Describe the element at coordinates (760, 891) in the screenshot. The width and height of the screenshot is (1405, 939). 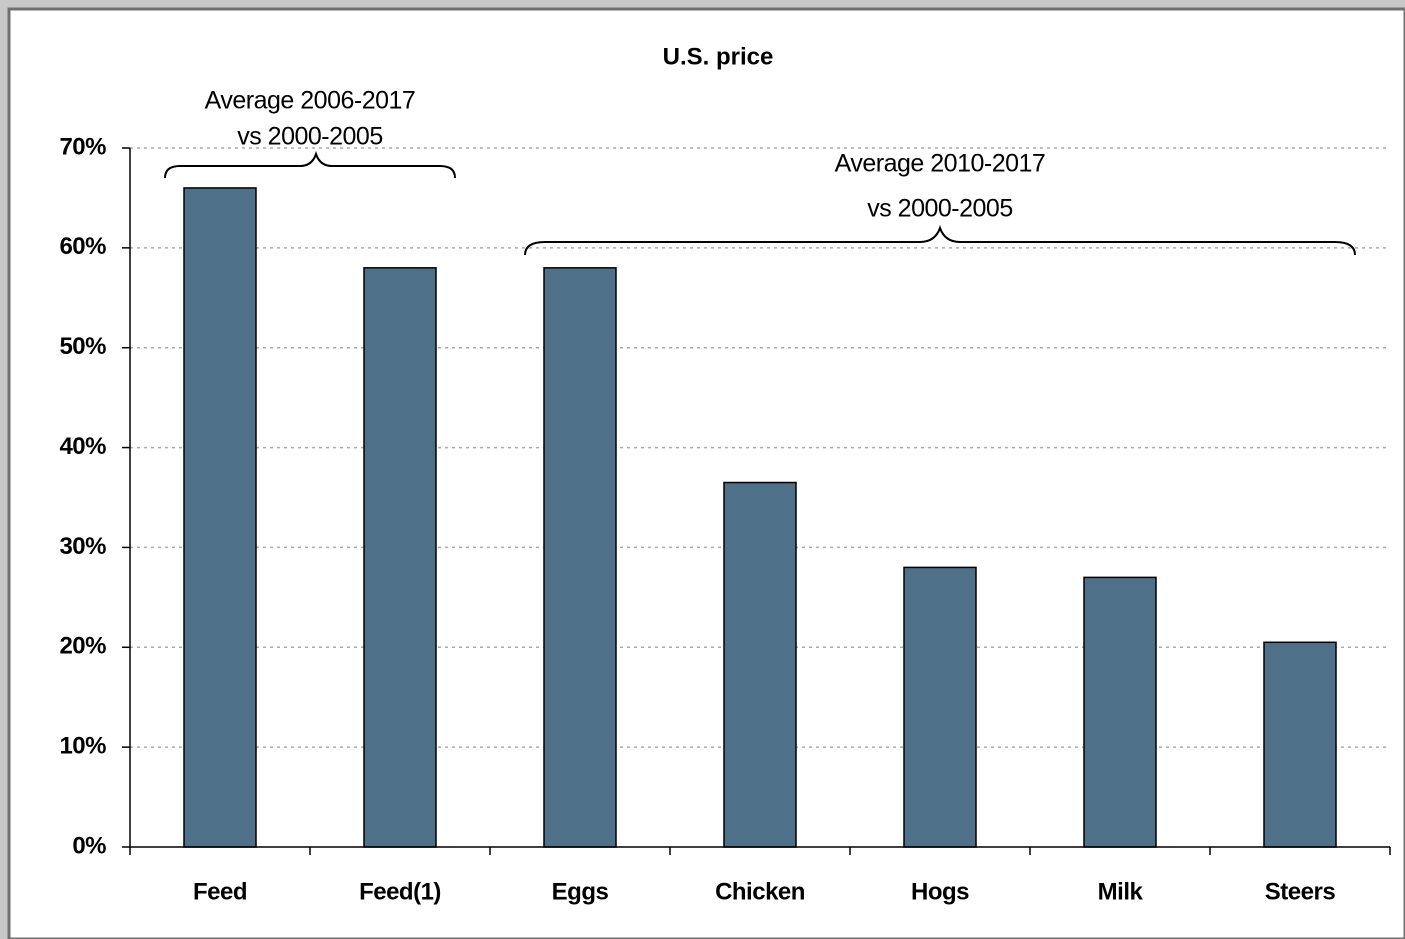
I see `x-tick-label: Chicken` at that location.